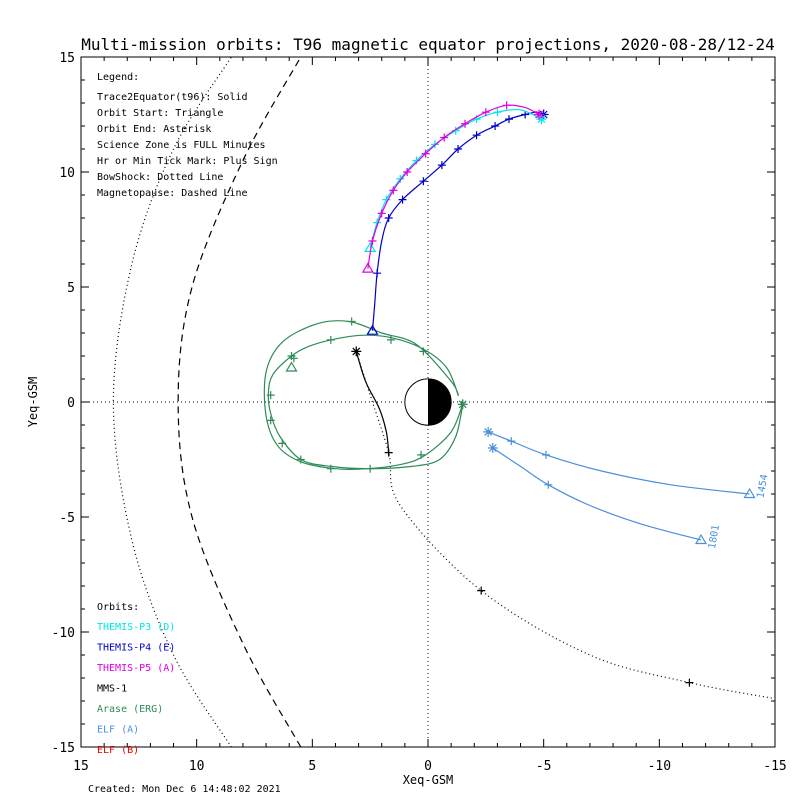 The image size is (800, 800). What do you see at coordinates (181, 145) in the screenshot?
I see `legend-line: Science Zone is FULL Minutes` at bounding box center [181, 145].